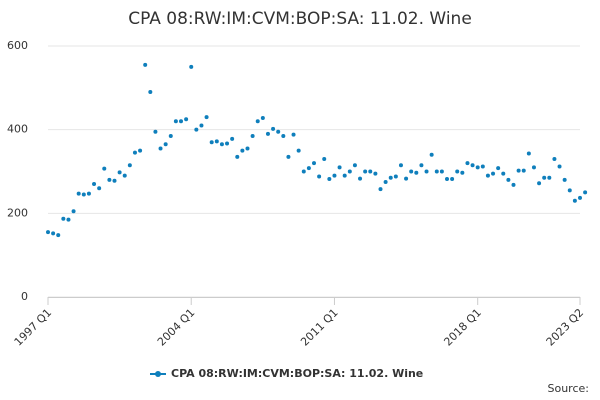 Image resolution: width=600 pixels, height=400 pixels. Describe the element at coordinates (17, 129) in the screenshot. I see `y-tick-label: 400` at that location.